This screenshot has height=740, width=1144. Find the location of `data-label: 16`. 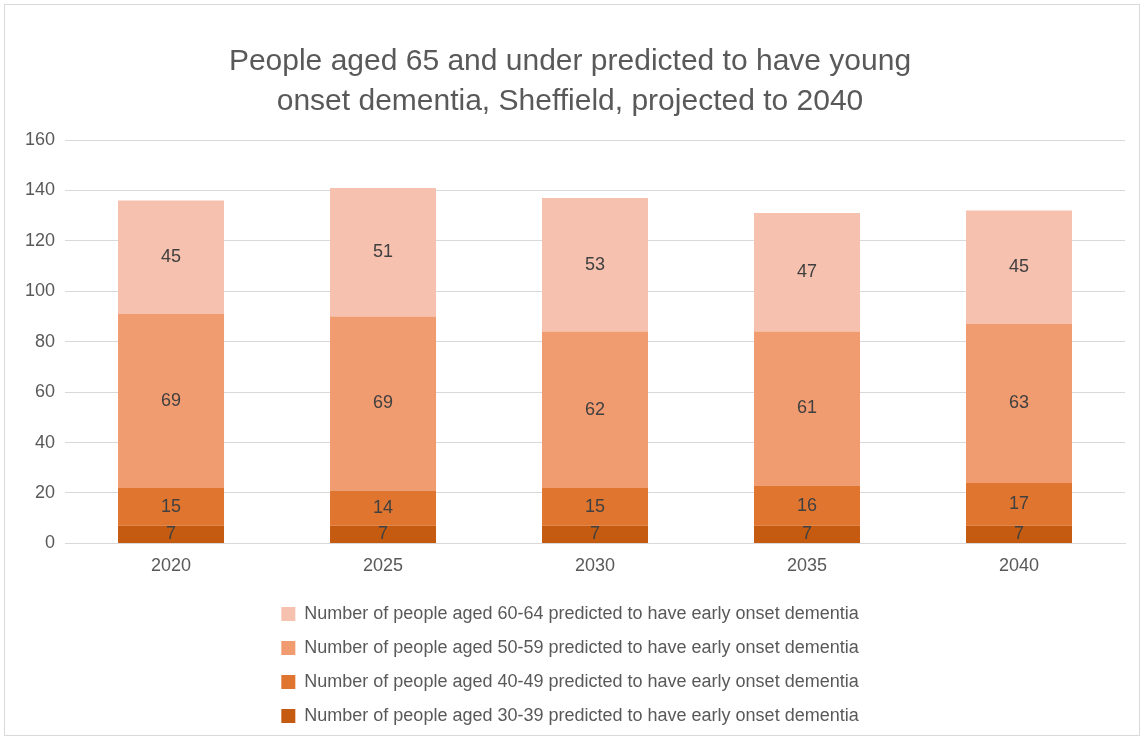

data-label: 16 is located at coordinates (807, 504).